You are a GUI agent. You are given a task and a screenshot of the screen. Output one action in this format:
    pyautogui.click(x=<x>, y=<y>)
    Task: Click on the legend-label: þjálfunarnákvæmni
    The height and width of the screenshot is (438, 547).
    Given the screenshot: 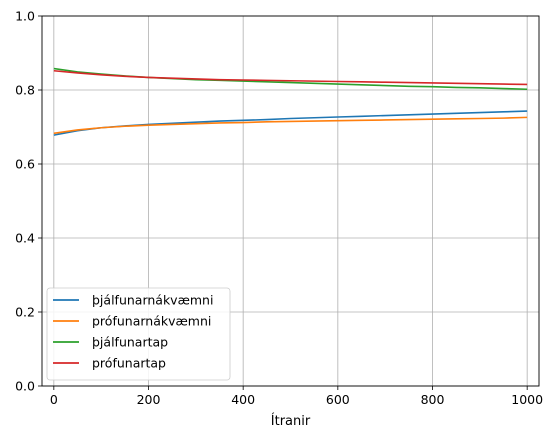 What is the action you would take?
    pyautogui.click(x=152, y=300)
    